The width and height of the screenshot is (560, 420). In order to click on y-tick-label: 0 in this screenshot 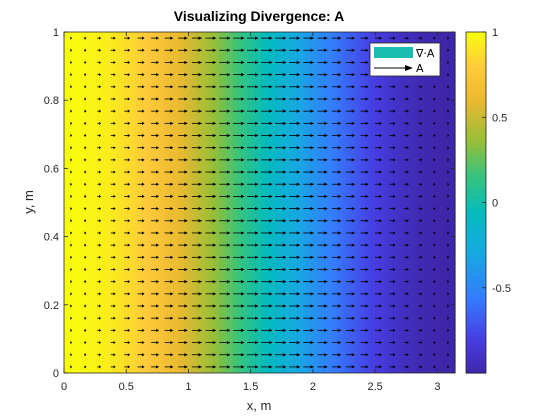, I will do `click(56, 374)`.